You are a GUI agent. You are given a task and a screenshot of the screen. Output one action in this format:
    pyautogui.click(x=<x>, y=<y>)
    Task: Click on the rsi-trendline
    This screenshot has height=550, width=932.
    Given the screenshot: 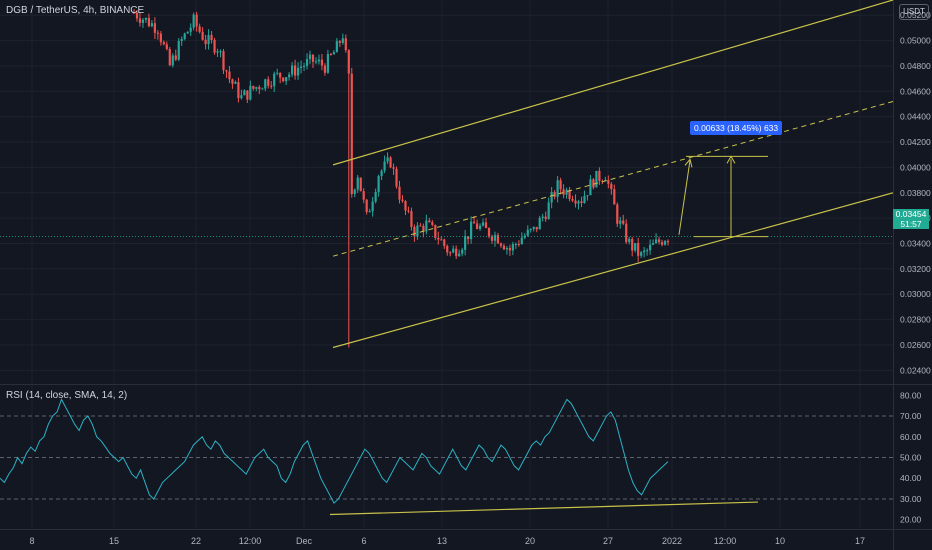 What is the action you would take?
    pyautogui.click(x=544, y=508)
    